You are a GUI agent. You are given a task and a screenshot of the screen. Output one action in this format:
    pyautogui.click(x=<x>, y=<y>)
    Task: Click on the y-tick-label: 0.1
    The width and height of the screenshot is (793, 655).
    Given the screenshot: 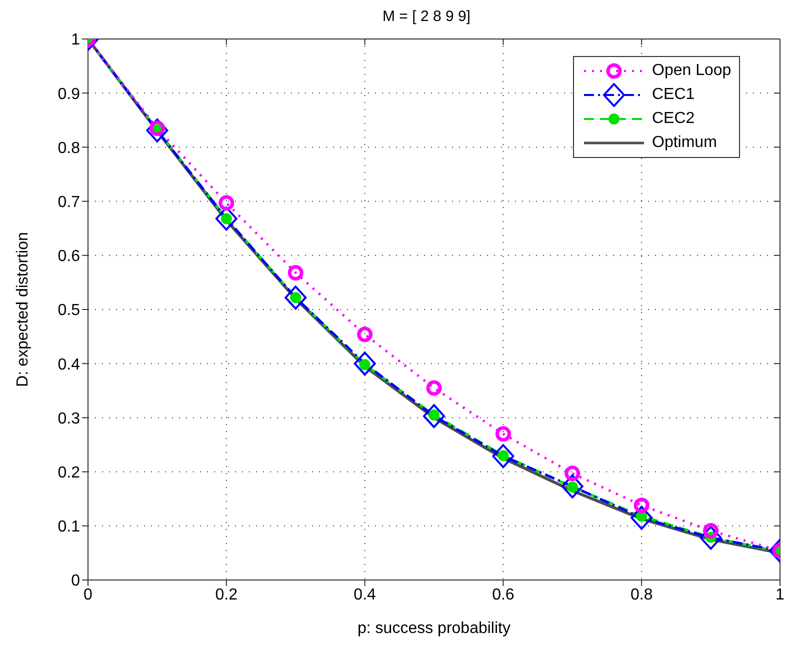 What is the action you would take?
    pyautogui.click(x=69, y=527)
    